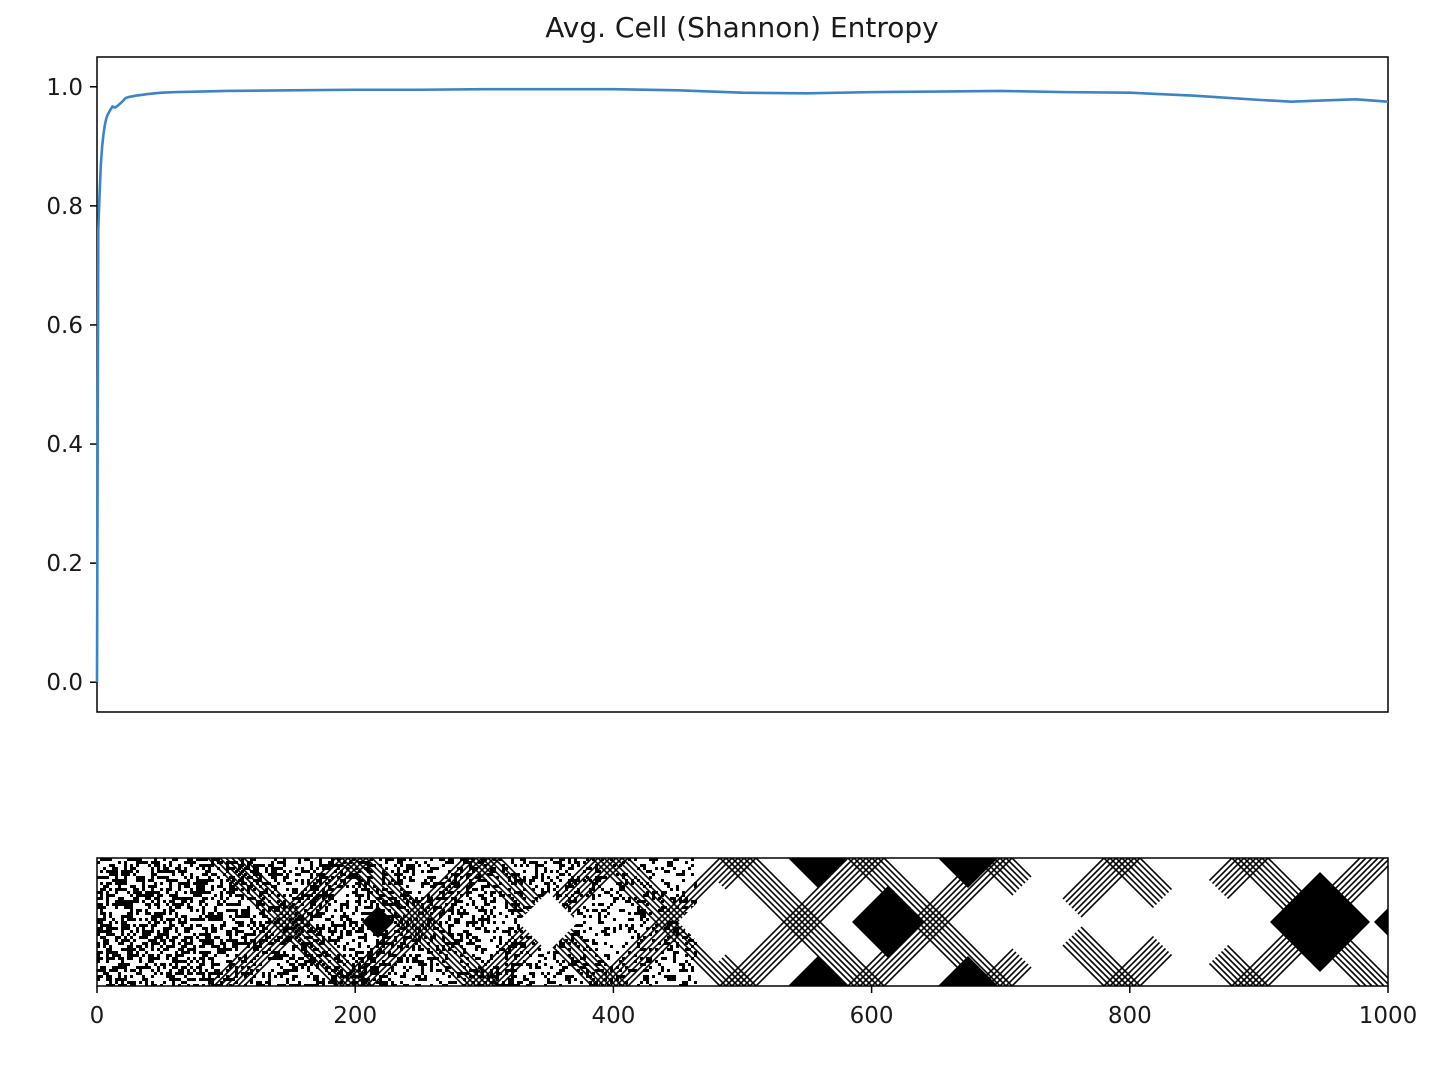 This screenshot has width=1430, height=1076. Describe the element at coordinates (872, 1016) in the screenshot. I see `x-tick-label: 600` at that location.